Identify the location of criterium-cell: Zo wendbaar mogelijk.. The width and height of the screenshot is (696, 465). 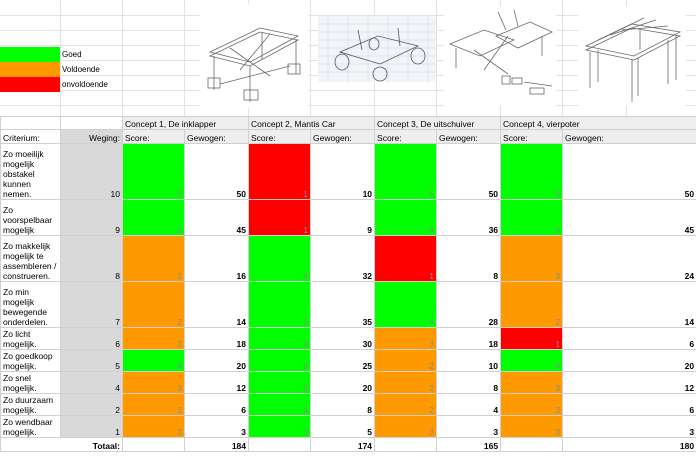
(30, 426).